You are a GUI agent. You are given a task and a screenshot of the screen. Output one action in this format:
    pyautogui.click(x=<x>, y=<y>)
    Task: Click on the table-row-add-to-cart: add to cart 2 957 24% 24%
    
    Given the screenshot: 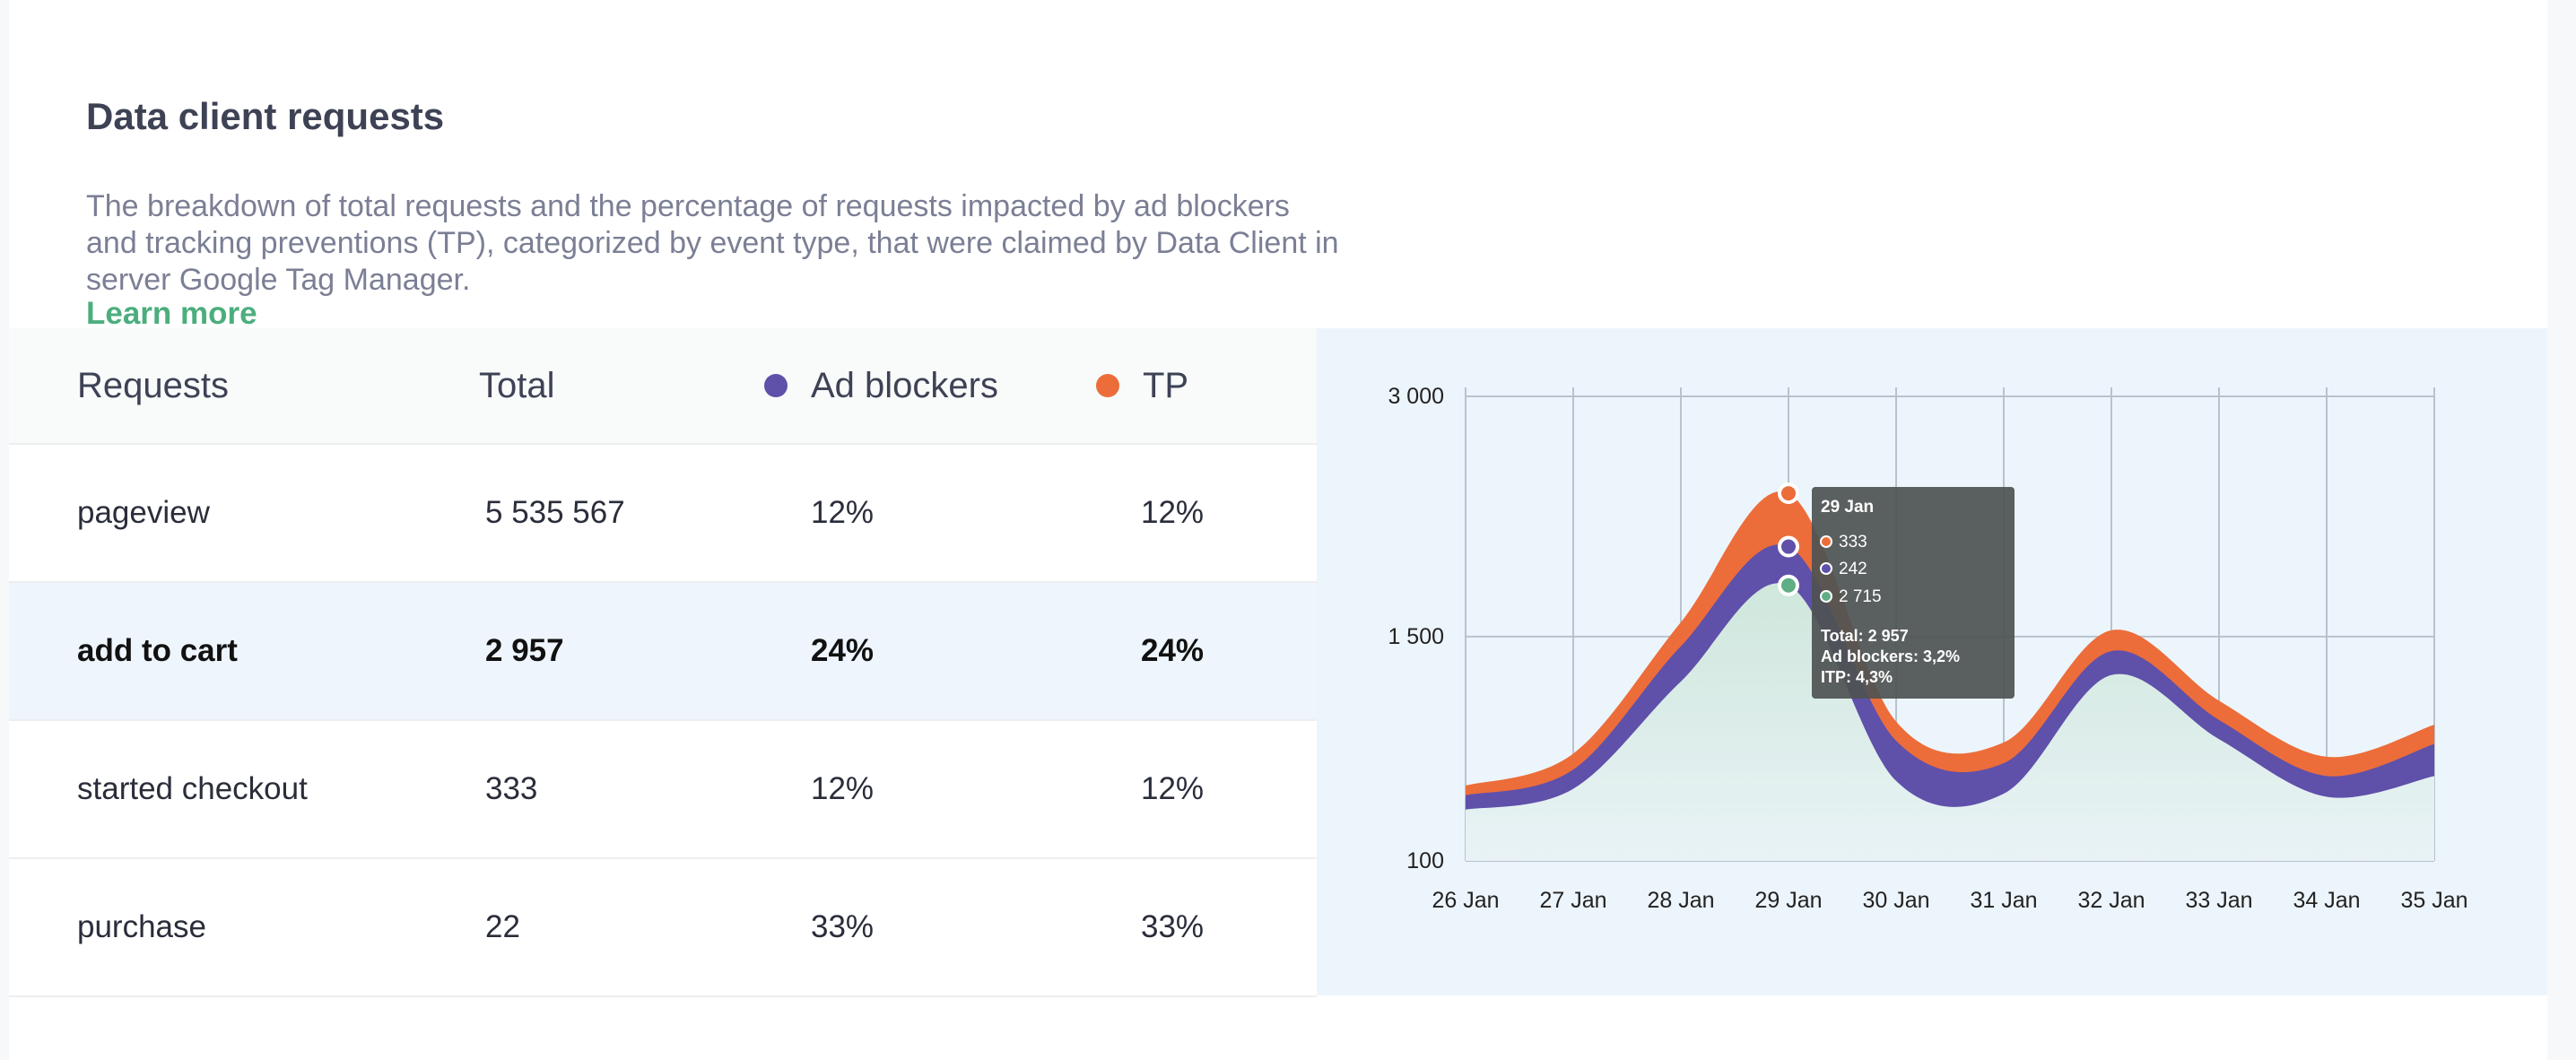 What is the action you would take?
    pyautogui.click(x=663, y=652)
    